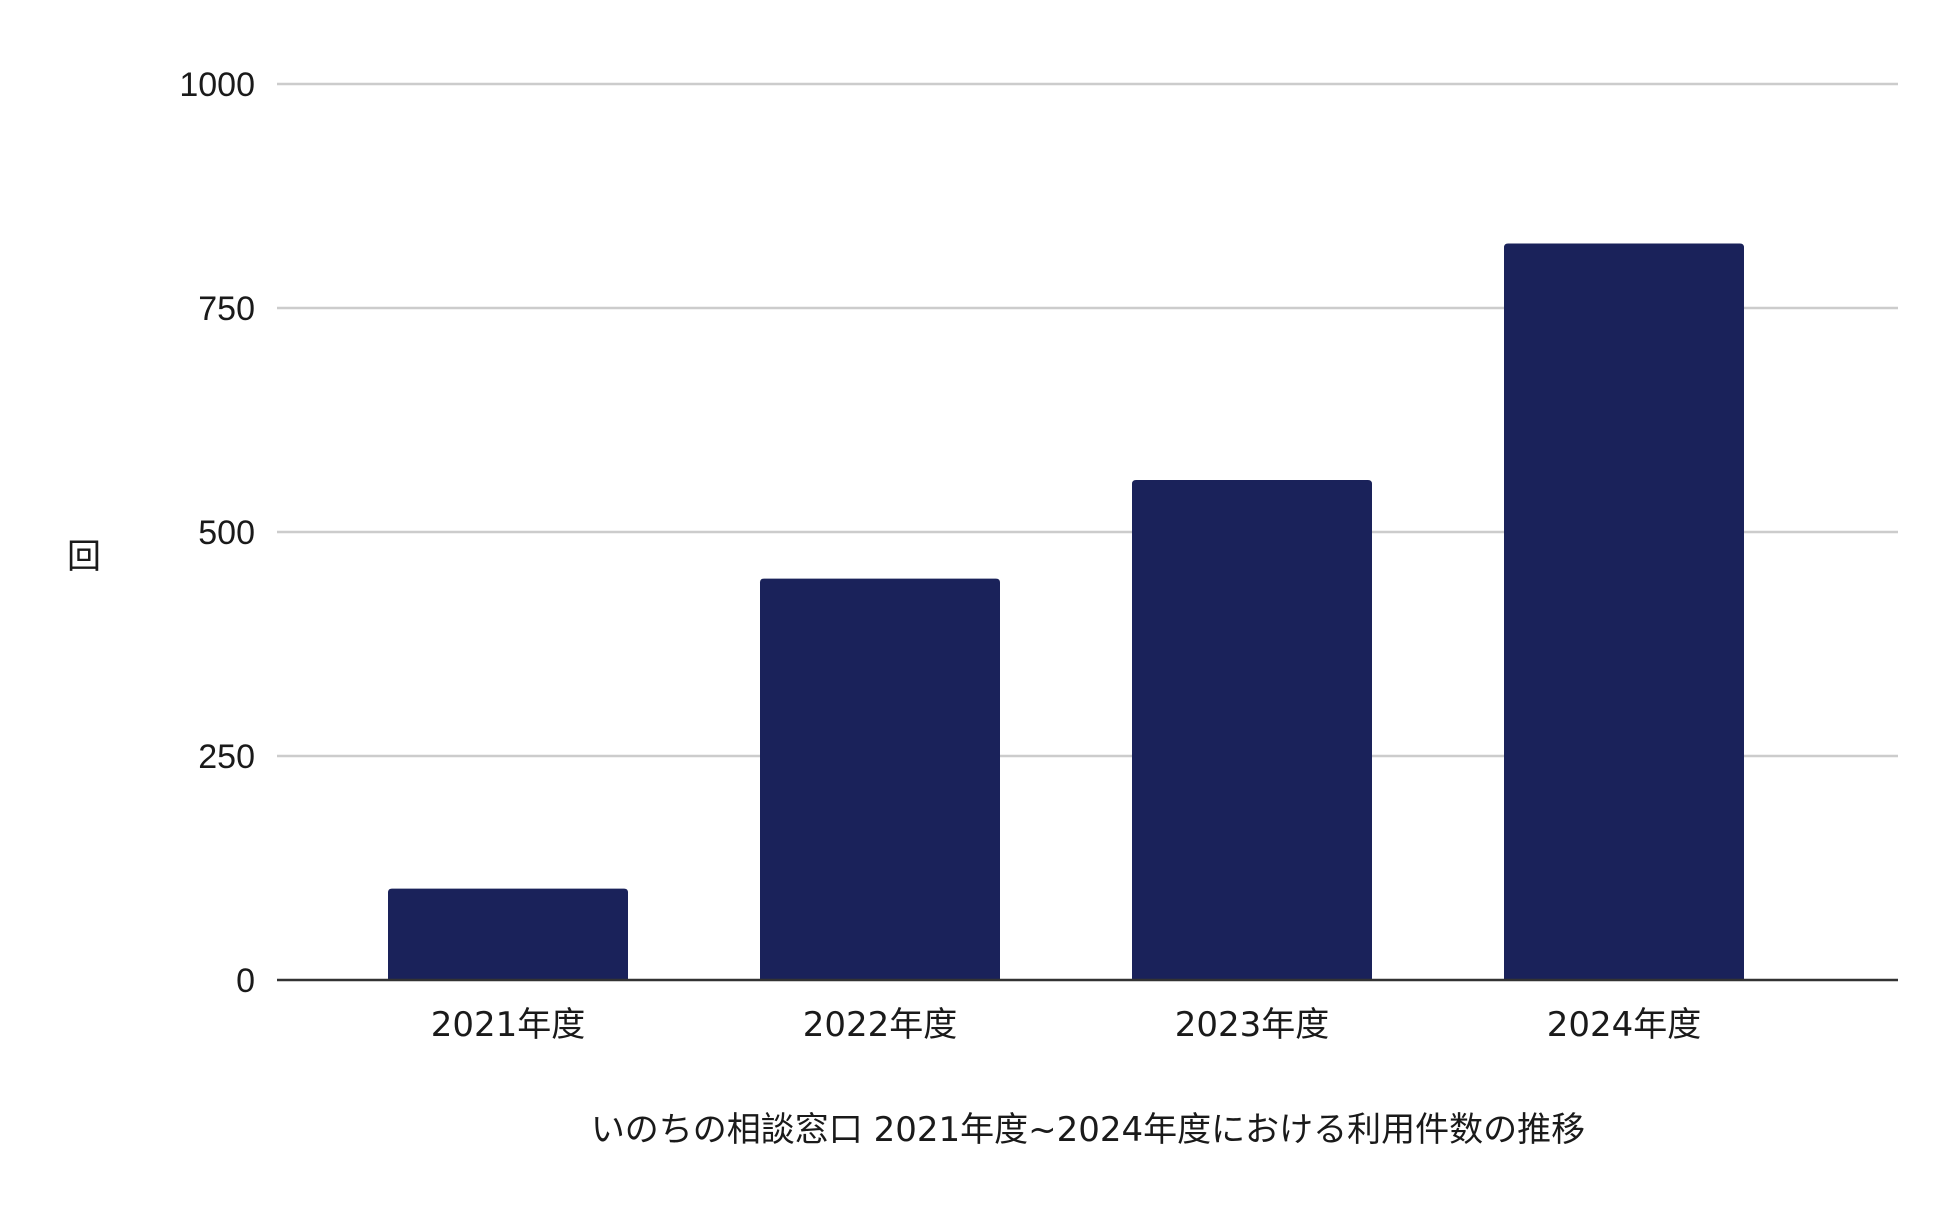 This screenshot has height=1207, width=1950. I want to click on y-tick-label: 0, so click(245, 981).